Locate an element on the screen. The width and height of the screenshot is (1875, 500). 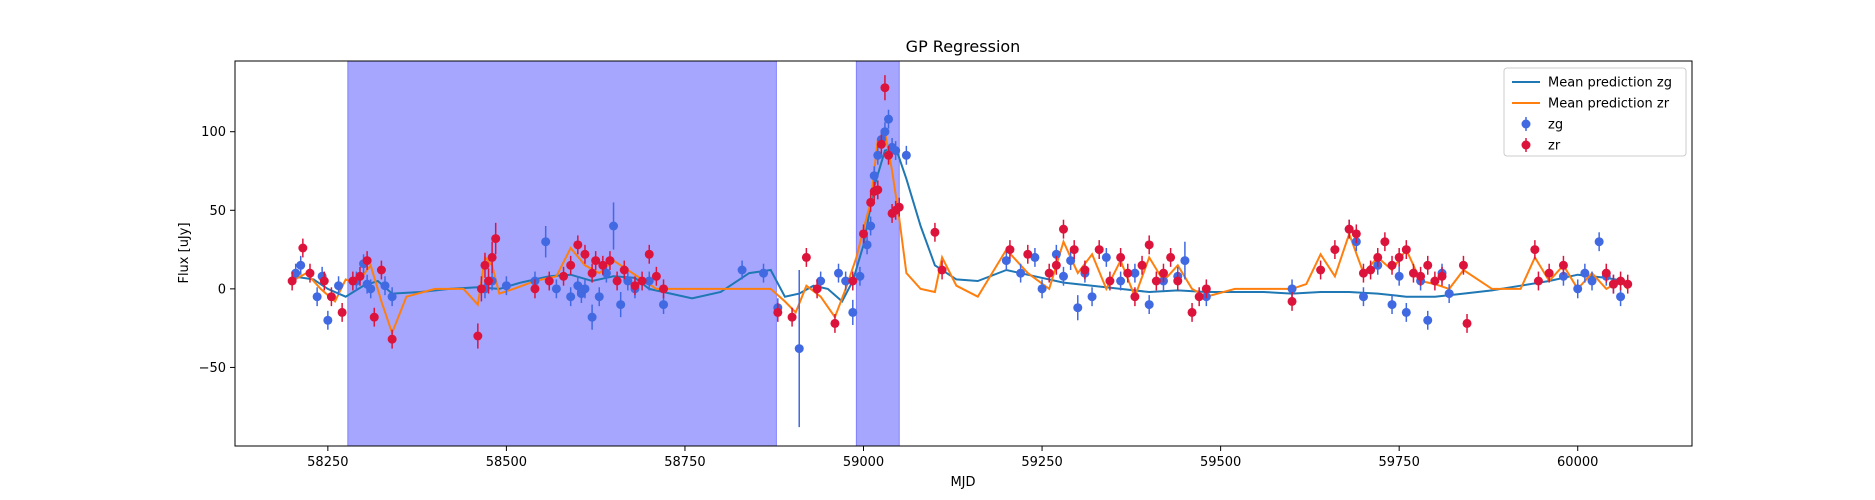
x-tick-label: 58750 is located at coordinates (684, 462).